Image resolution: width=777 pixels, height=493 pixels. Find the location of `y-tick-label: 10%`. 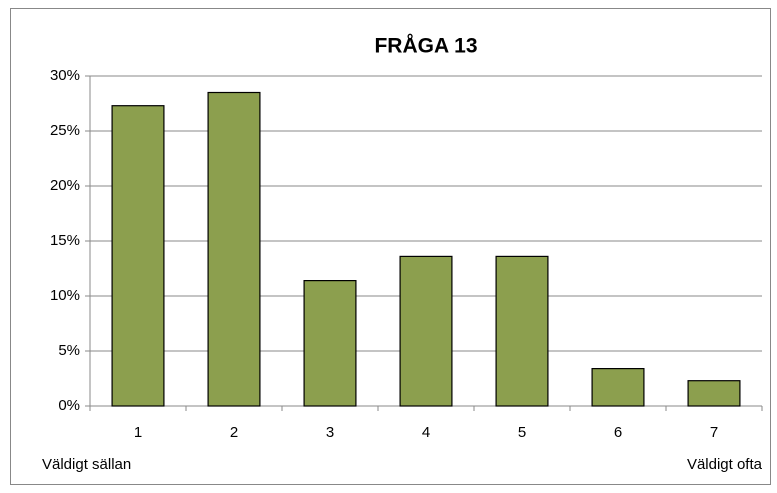

y-tick-label: 10% is located at coordinates (65, 295).